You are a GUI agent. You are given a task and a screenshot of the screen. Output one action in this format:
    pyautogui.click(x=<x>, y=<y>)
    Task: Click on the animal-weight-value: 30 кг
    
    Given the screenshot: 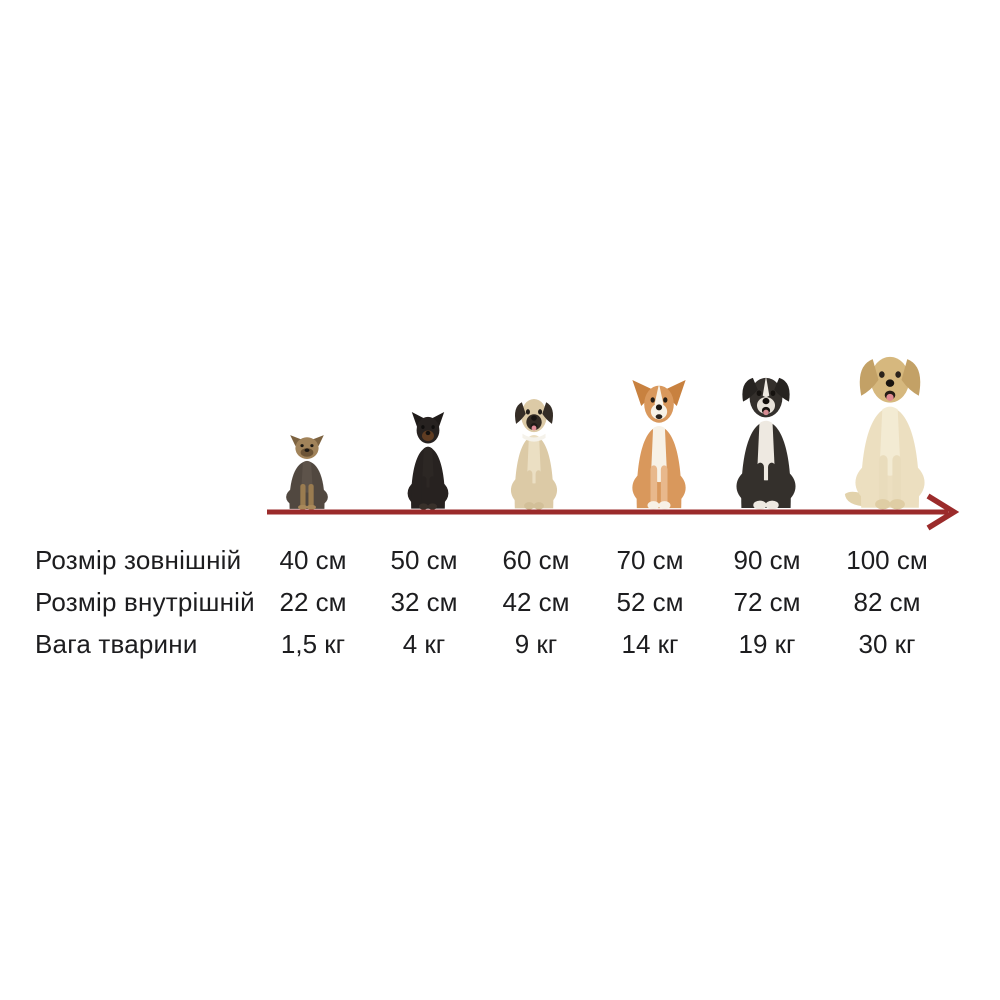 What is the action you would take?
    pyautogui.click(x=887, y=644)
    